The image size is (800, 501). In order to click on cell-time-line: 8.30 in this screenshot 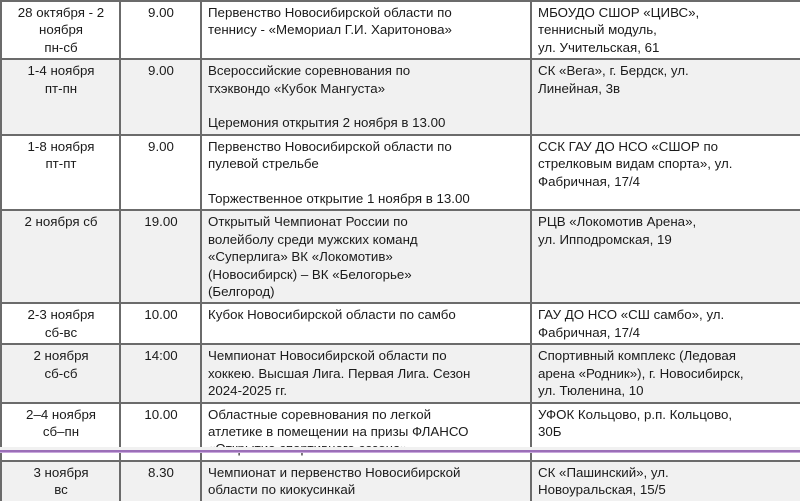, I will do `click(161, 472)`.